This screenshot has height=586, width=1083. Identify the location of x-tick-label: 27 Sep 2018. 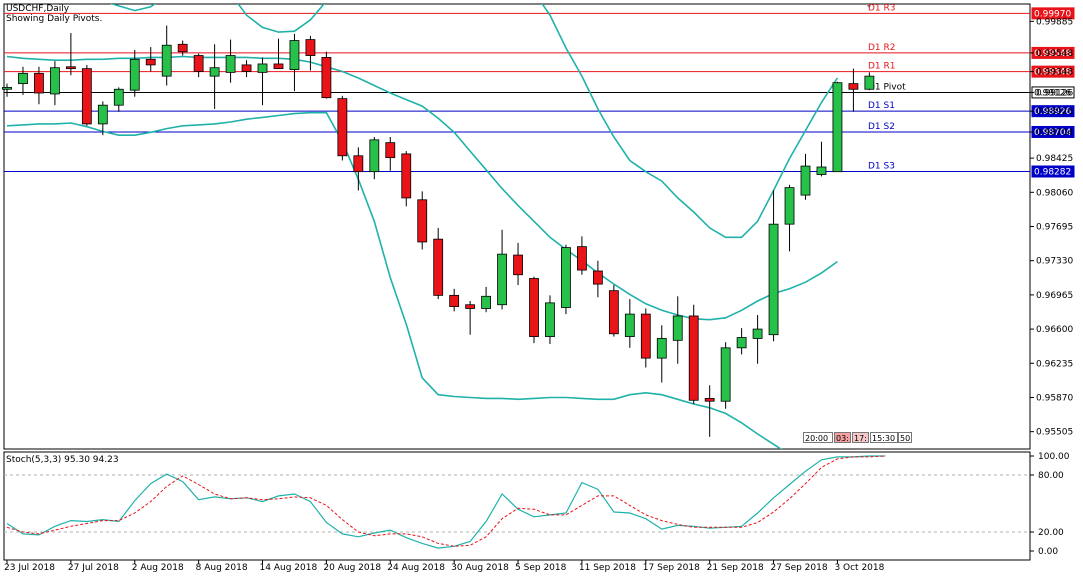
(799, 568).